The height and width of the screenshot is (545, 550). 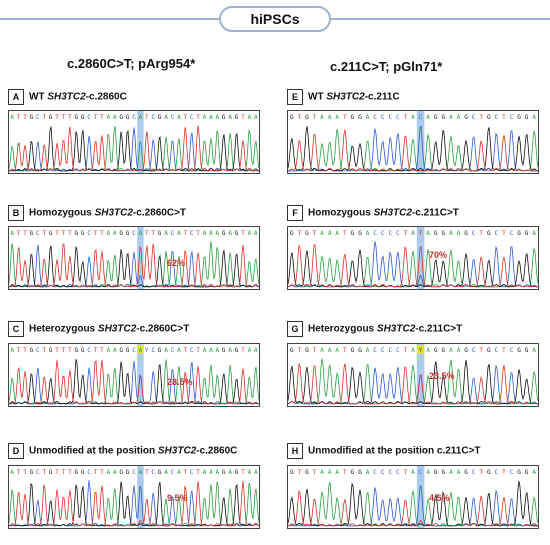 What do you see at coordinates (420, 349) in the screenshot?
I see `ambiguous-base-box` at bounding box center [420, 349].